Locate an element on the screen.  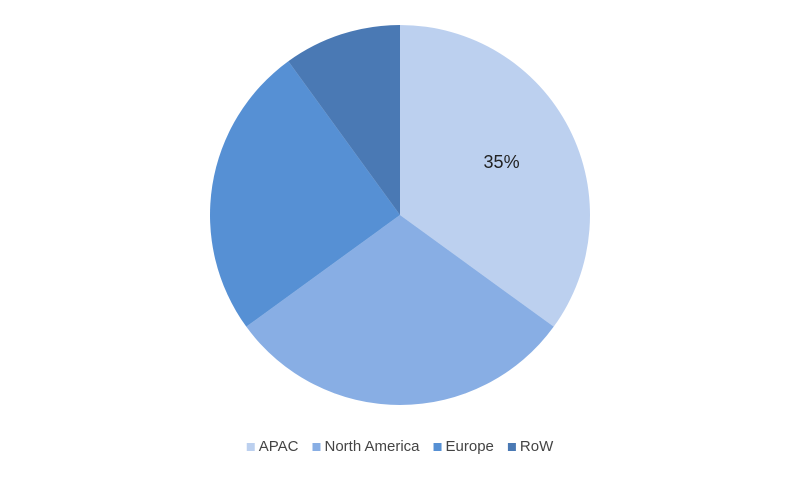
legend-label: APAC is located at coordinates (279, 446).